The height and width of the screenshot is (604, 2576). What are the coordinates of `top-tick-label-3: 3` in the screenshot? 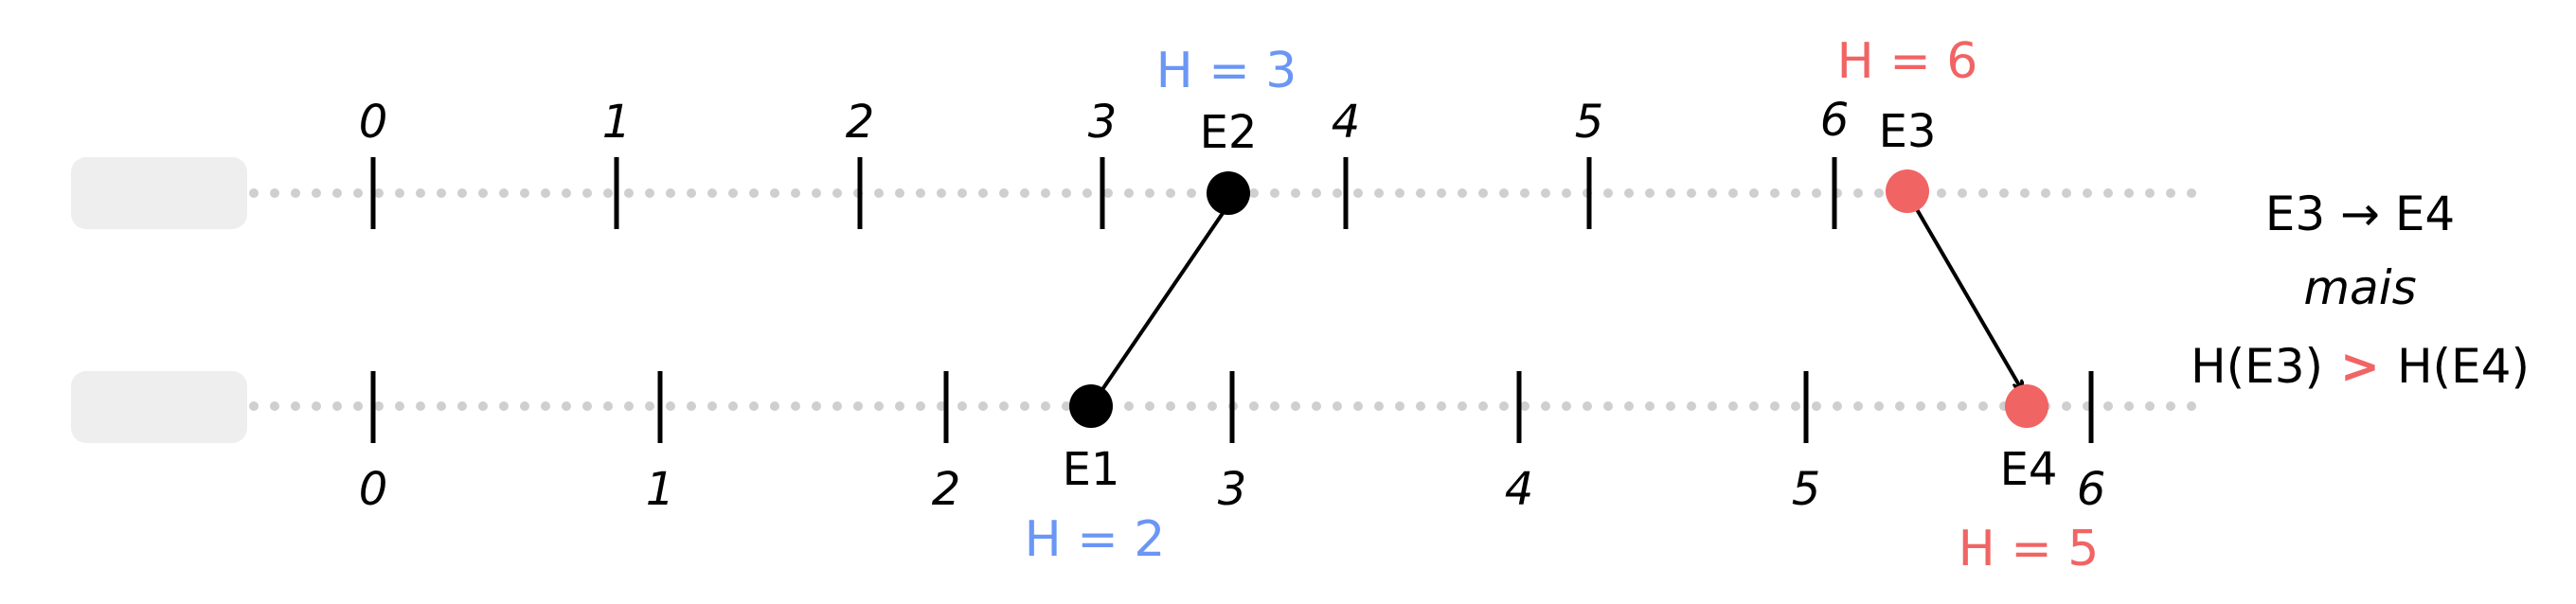 It's located at (1103, 122).